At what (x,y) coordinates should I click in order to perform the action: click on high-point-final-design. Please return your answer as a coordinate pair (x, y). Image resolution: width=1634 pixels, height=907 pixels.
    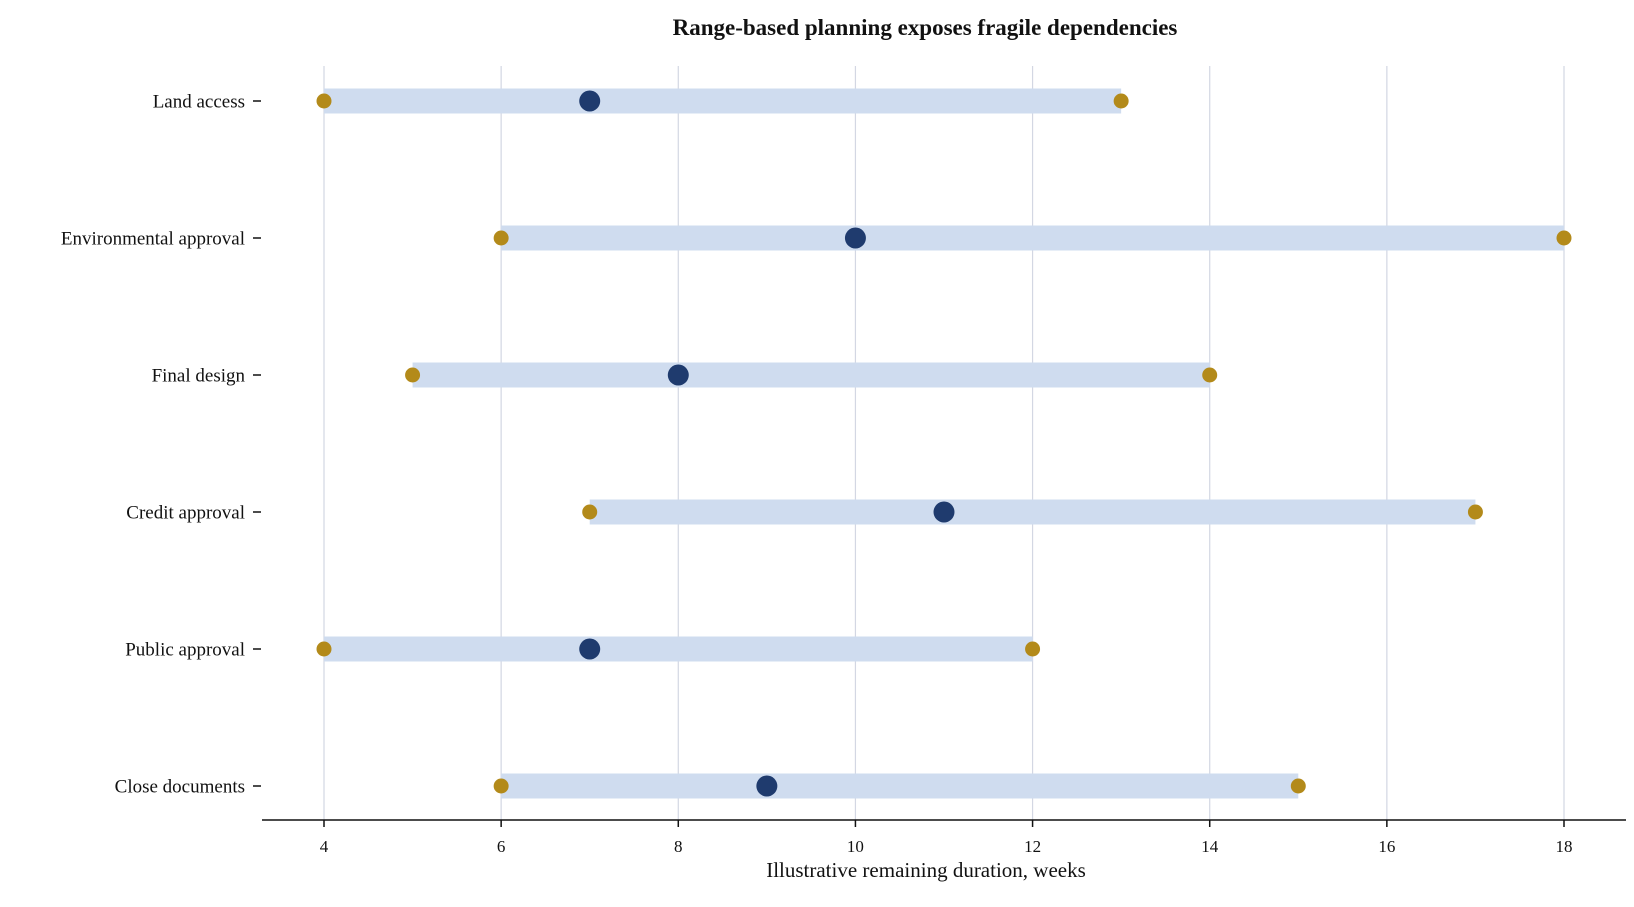
    Looking at the image, I should click on (1210, 375).